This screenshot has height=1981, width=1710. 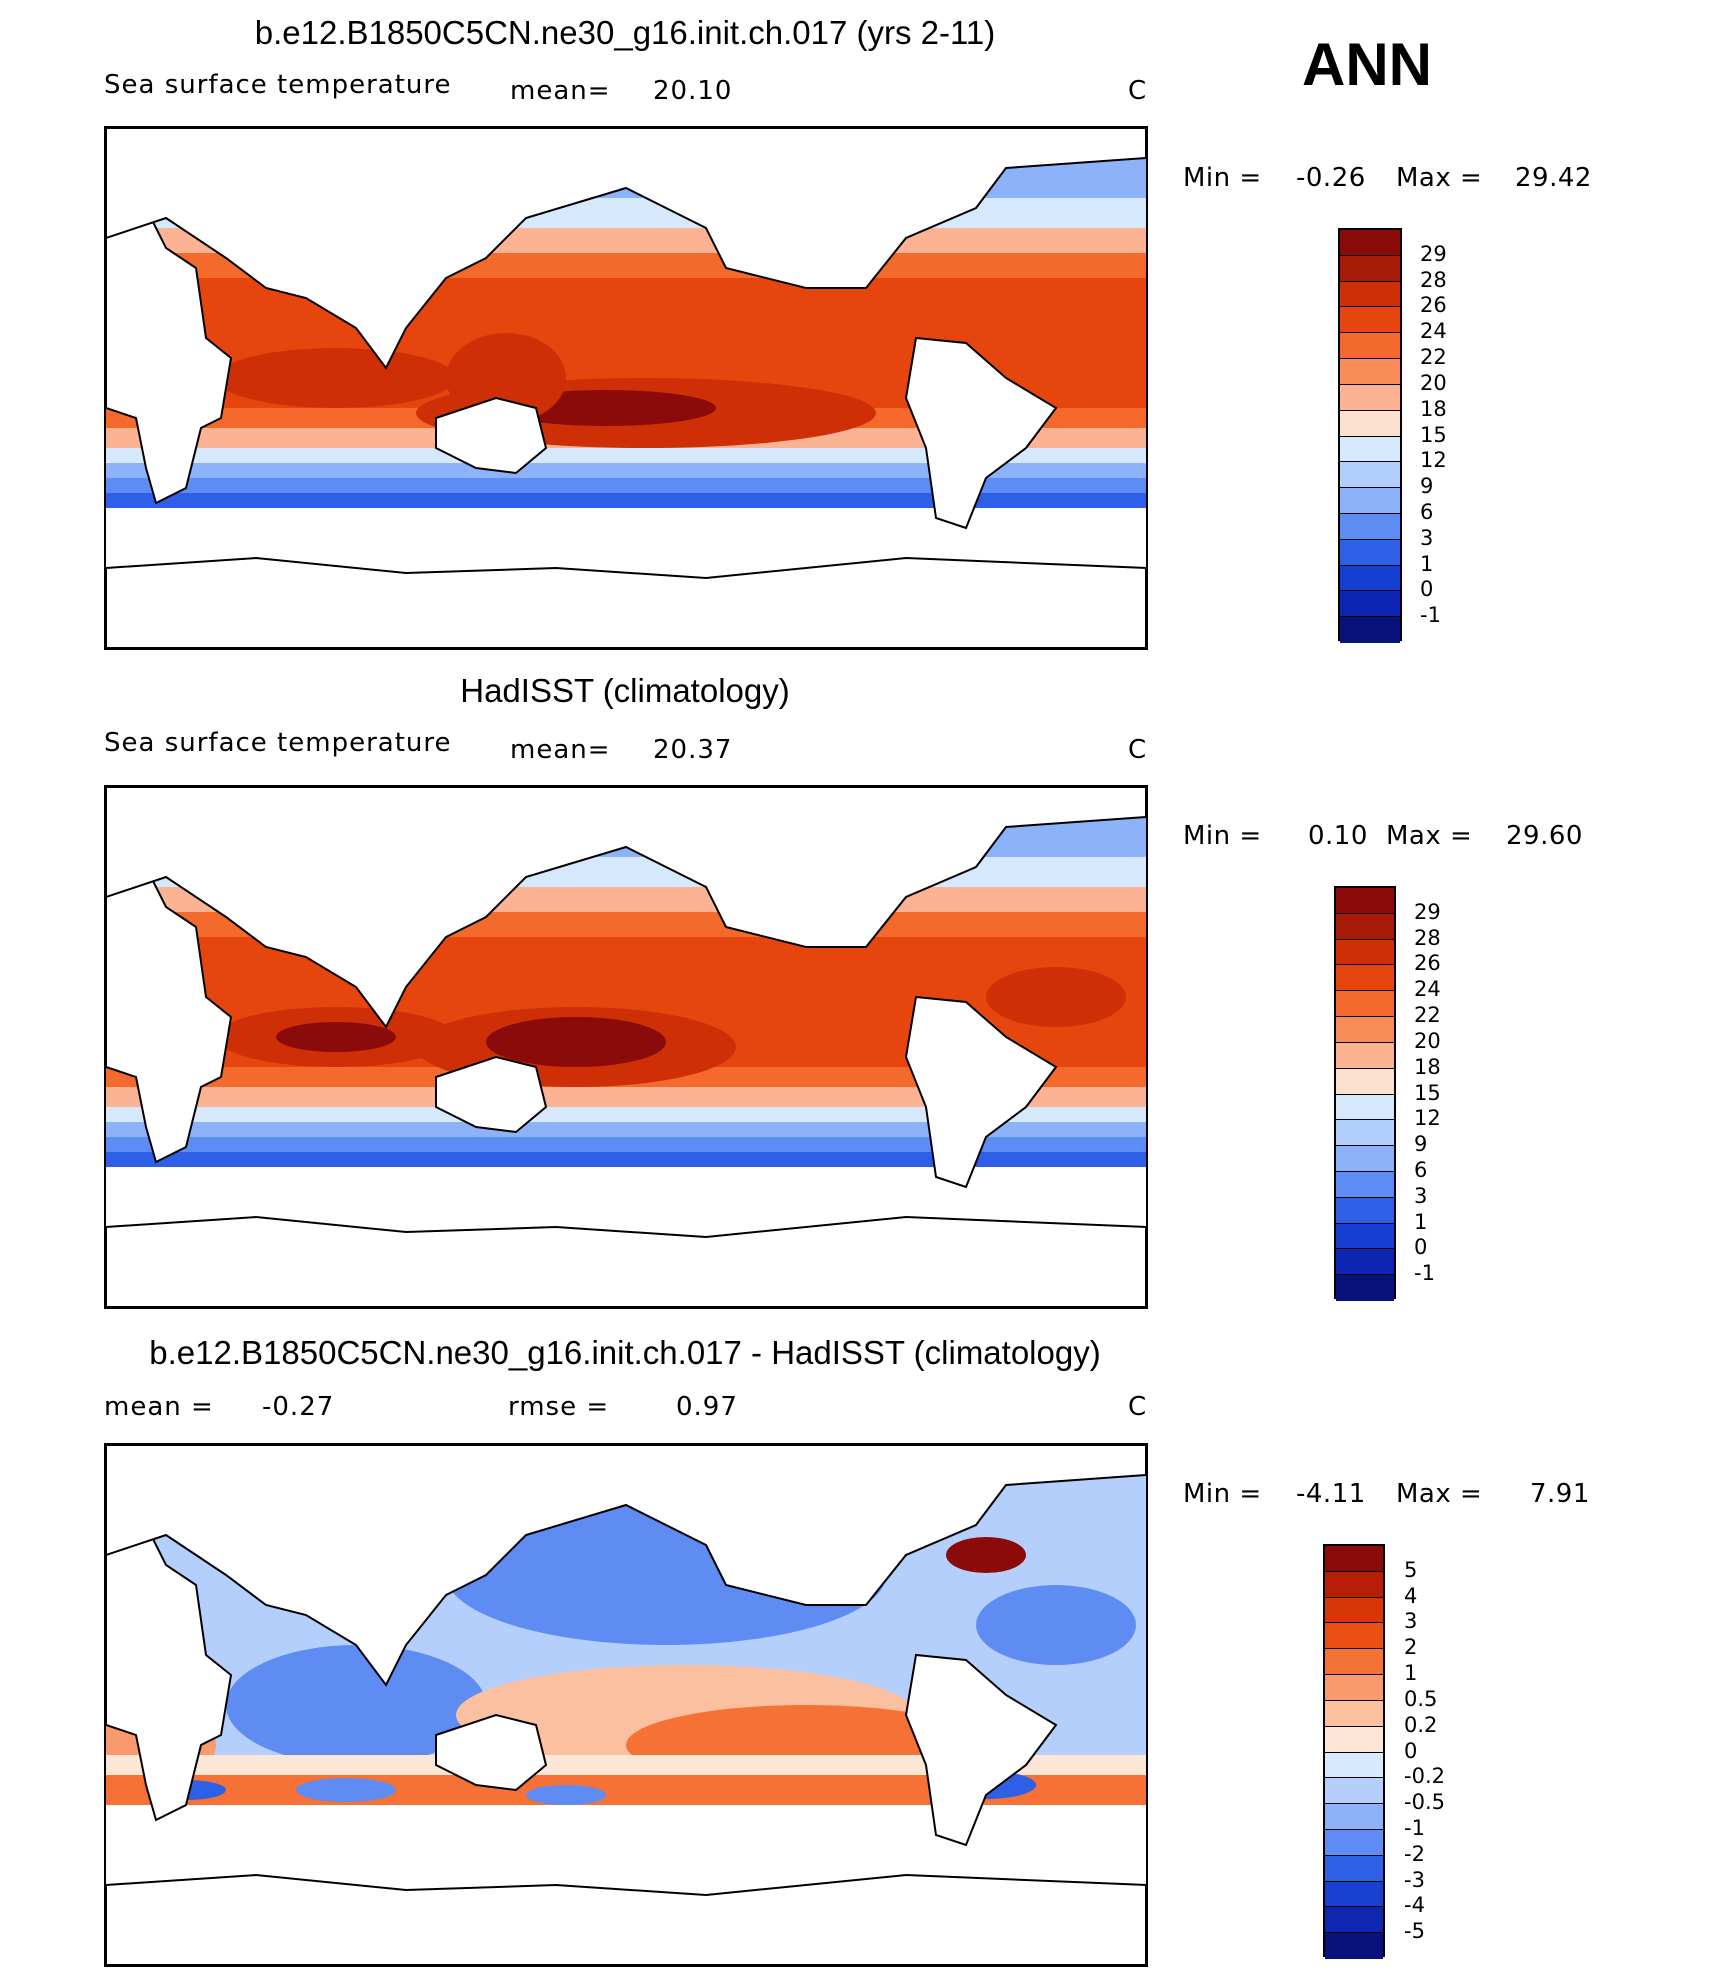 What do you see at coordinates (278, 85) in the screenshot?
I see `panel1-variable: Sea surface temperature` at bounding box center [278, 85].